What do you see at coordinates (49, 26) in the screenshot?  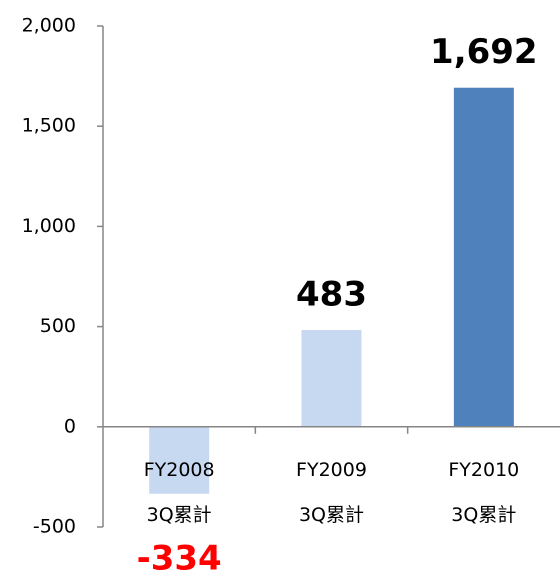 I see `y-tick-label: 2,000` at bounding box center [49, 26].